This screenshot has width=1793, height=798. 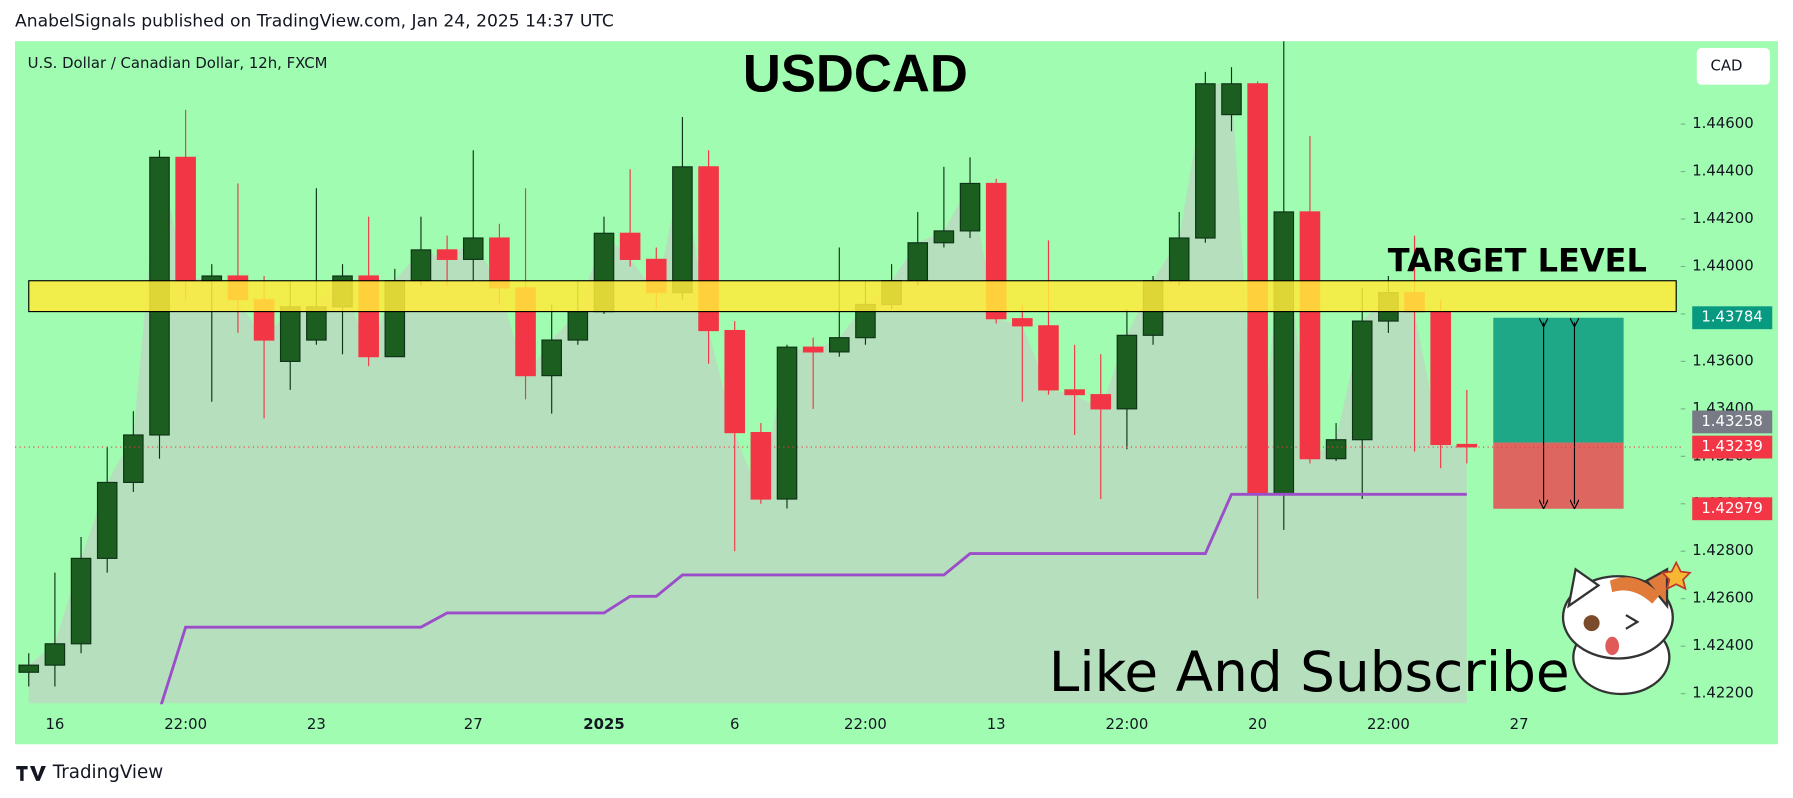 I want to click on target-zone, so click(x=852, y=296).